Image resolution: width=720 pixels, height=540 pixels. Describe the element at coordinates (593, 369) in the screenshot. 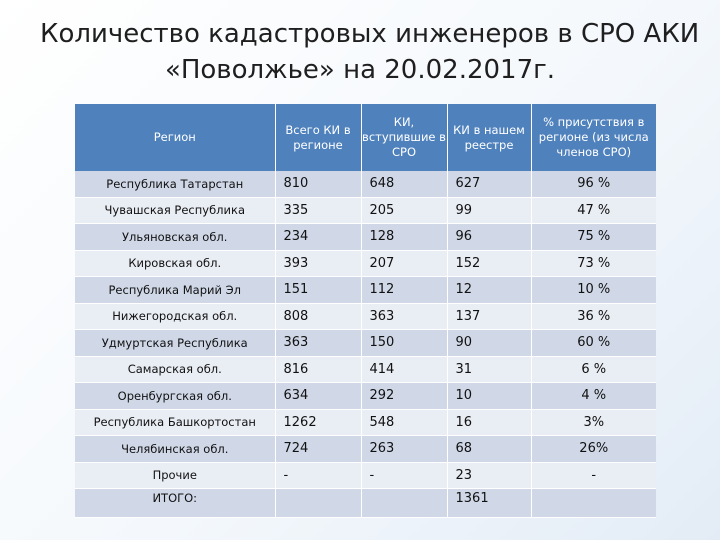

I see `cell-percent: 6 %` at that location.